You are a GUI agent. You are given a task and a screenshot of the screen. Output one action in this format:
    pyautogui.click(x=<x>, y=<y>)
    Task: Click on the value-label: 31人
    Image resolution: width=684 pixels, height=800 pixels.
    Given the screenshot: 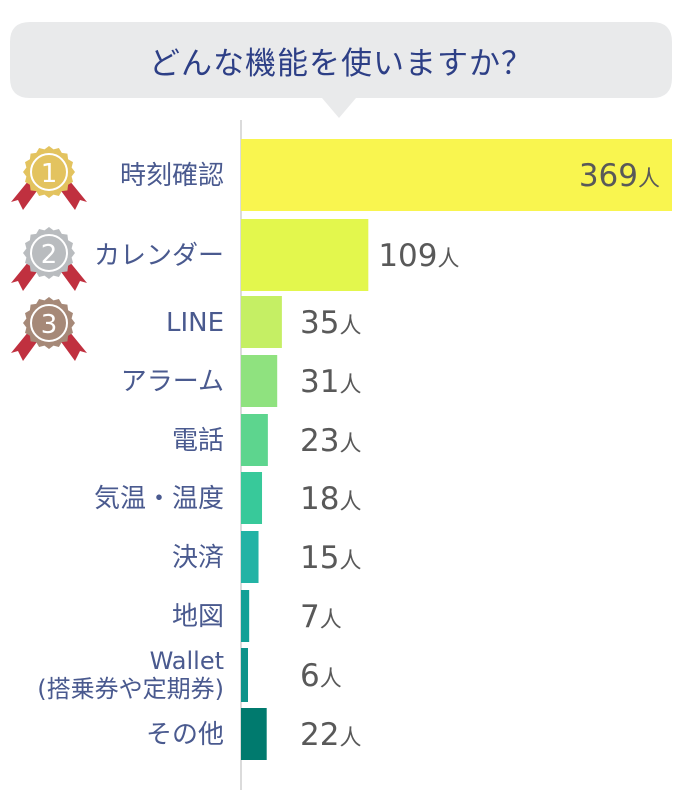 What is the action you would take?
    pyautogui.click(x=330, y=382)
    